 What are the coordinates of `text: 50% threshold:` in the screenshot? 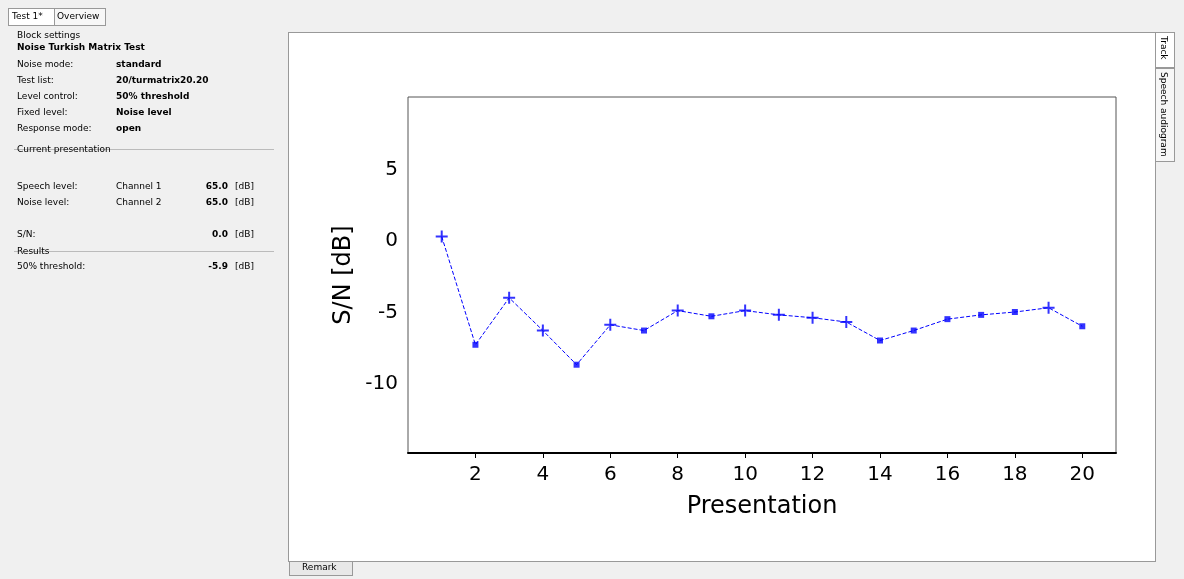 It's located at (51, 266).